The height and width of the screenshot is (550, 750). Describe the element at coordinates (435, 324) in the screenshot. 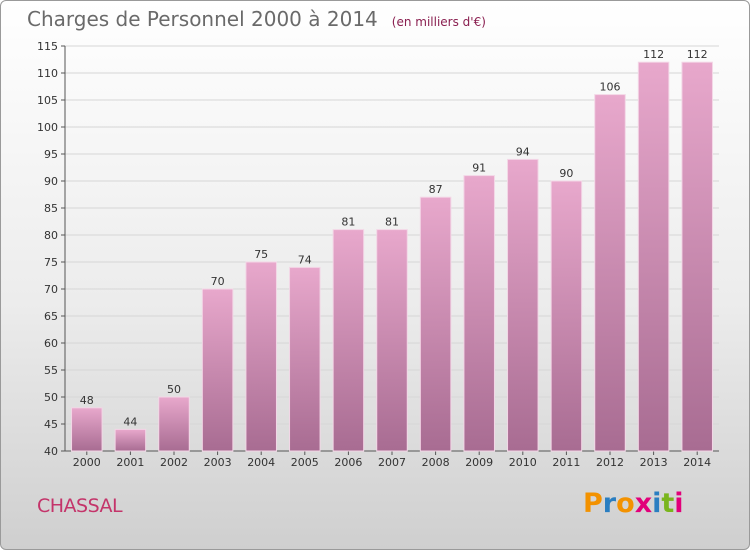

I see `bar-2008` at that location.